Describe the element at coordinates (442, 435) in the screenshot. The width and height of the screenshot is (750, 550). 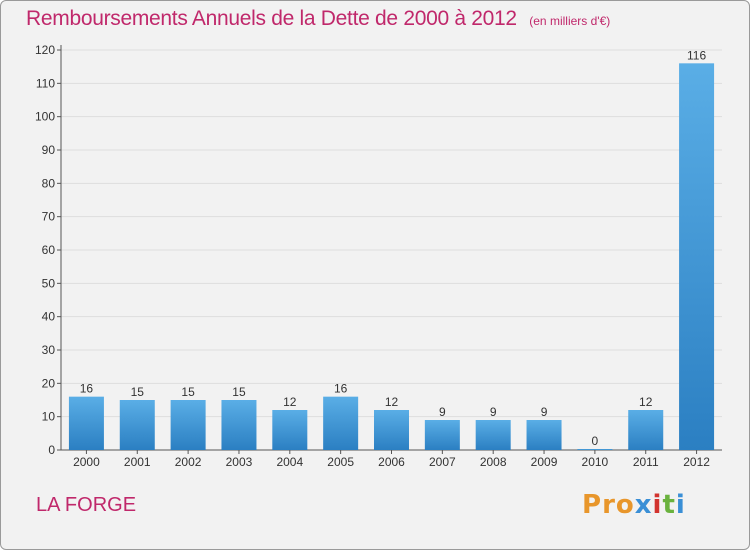
I see `bar-2007` at that location.